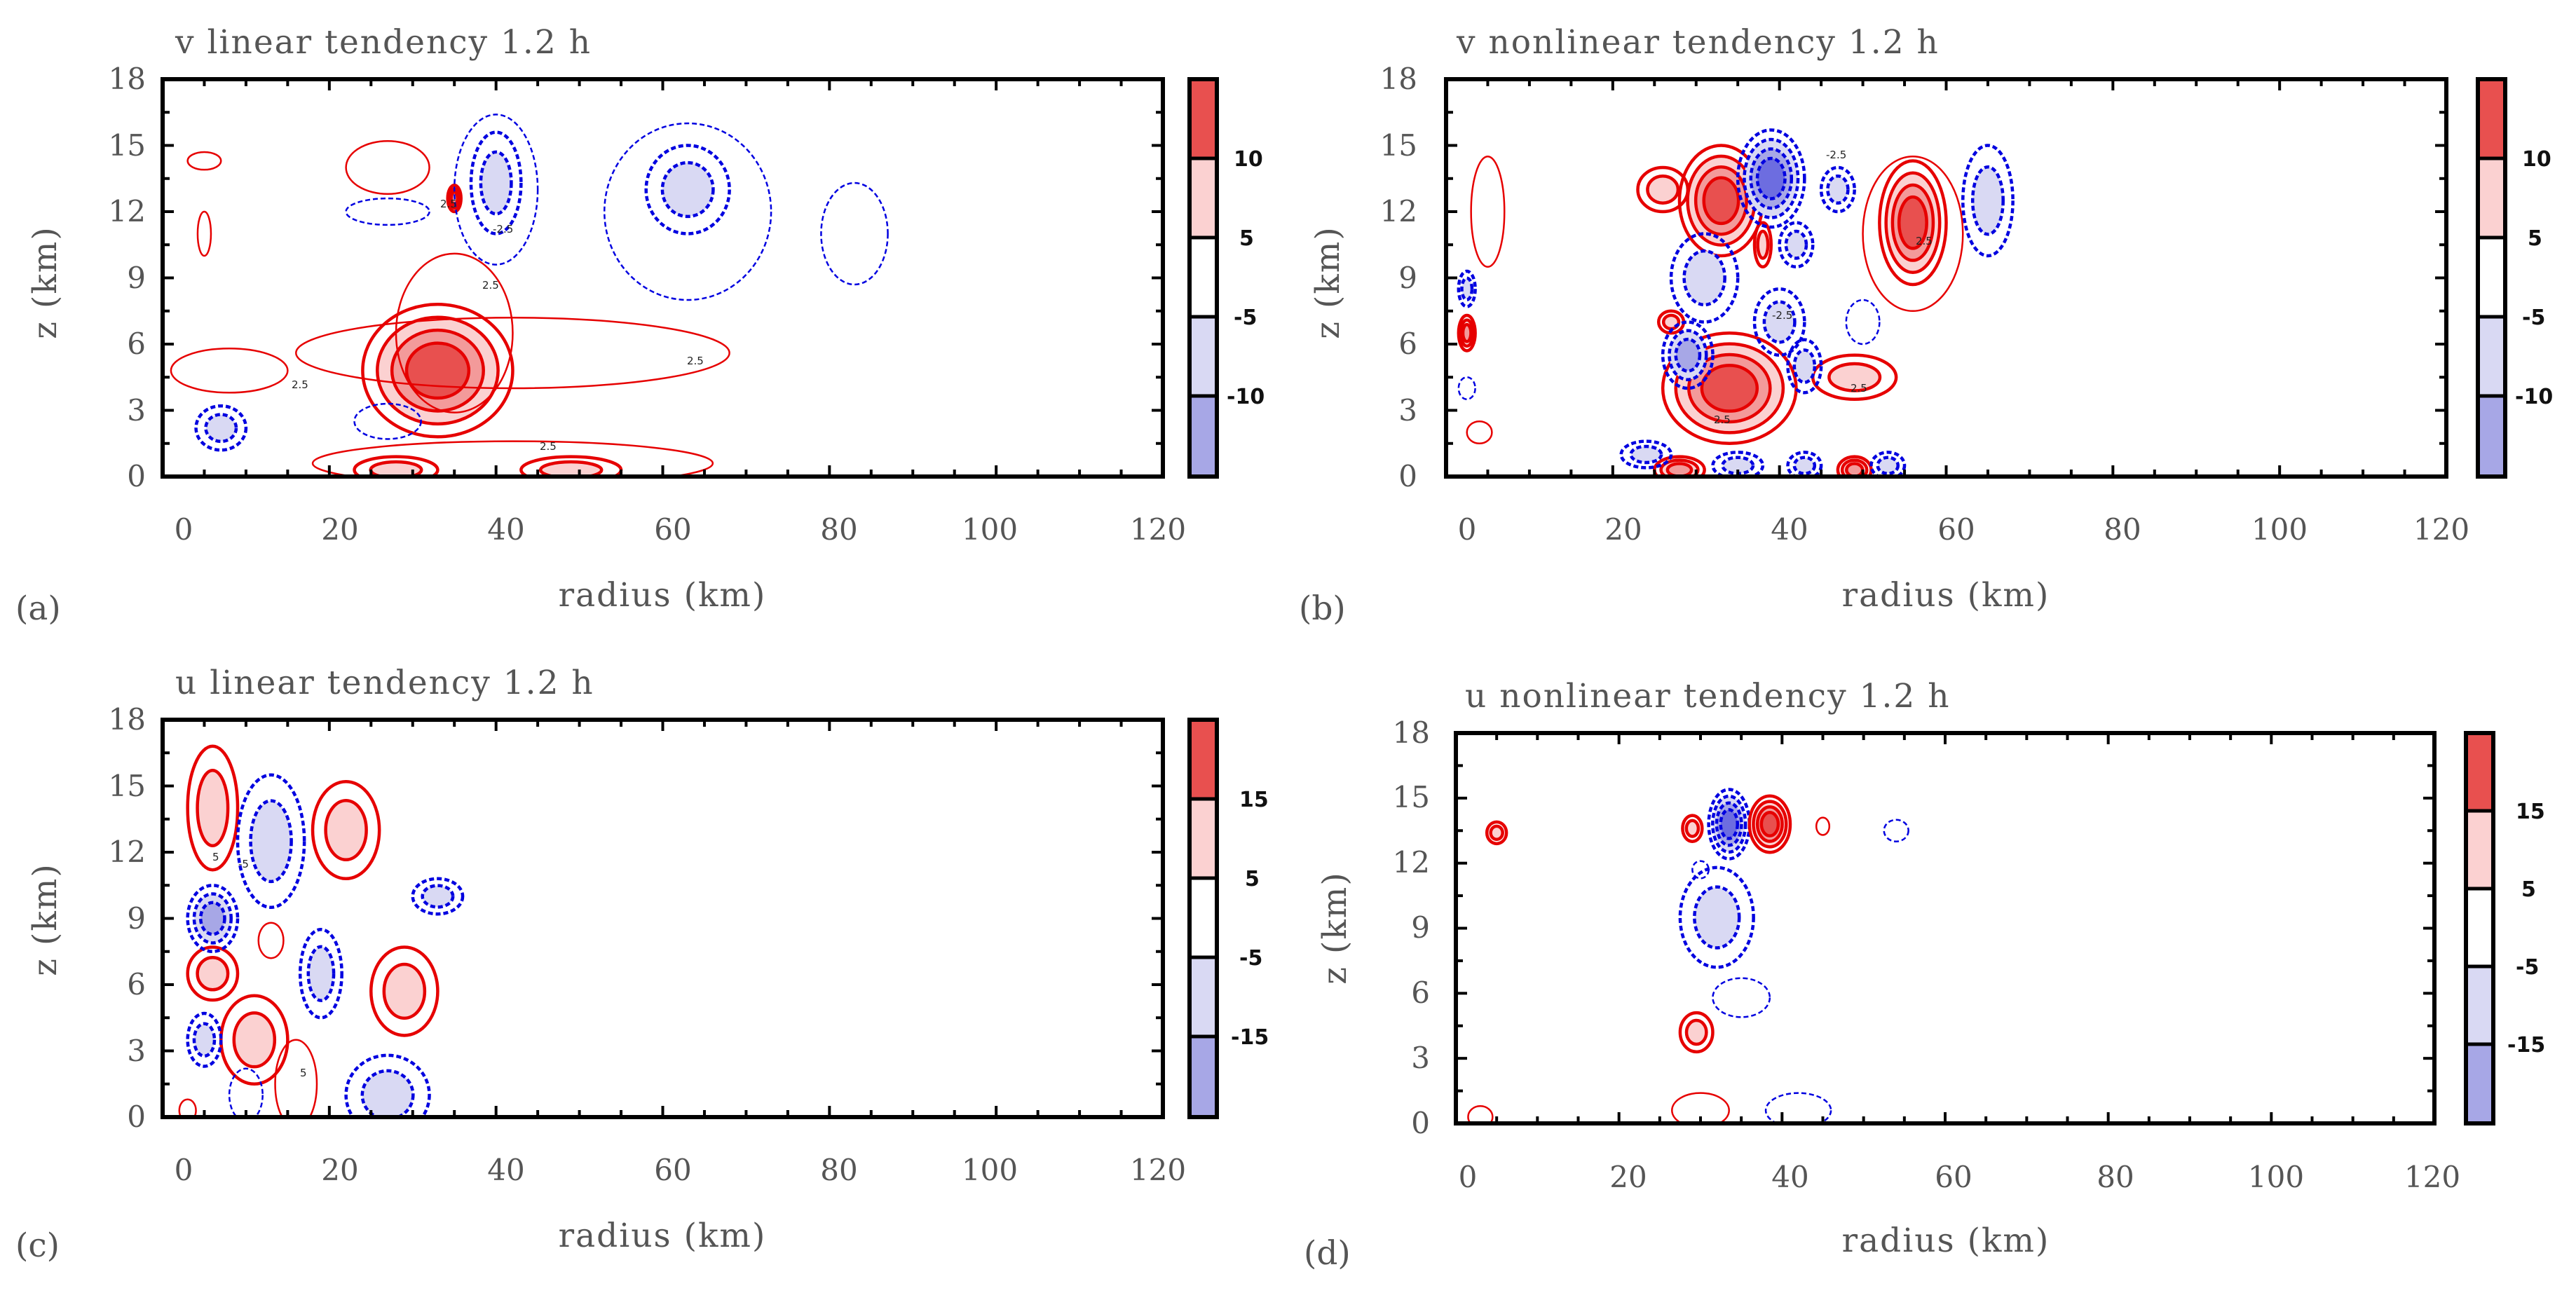 Image resolution: width=2576 pixels, height=1300 pixels. What do you see at coordinates (1203, 759) in the screenshot?
I see `panel-c-colorbar-seg-red-strong` at bounding box center [1203, 759].